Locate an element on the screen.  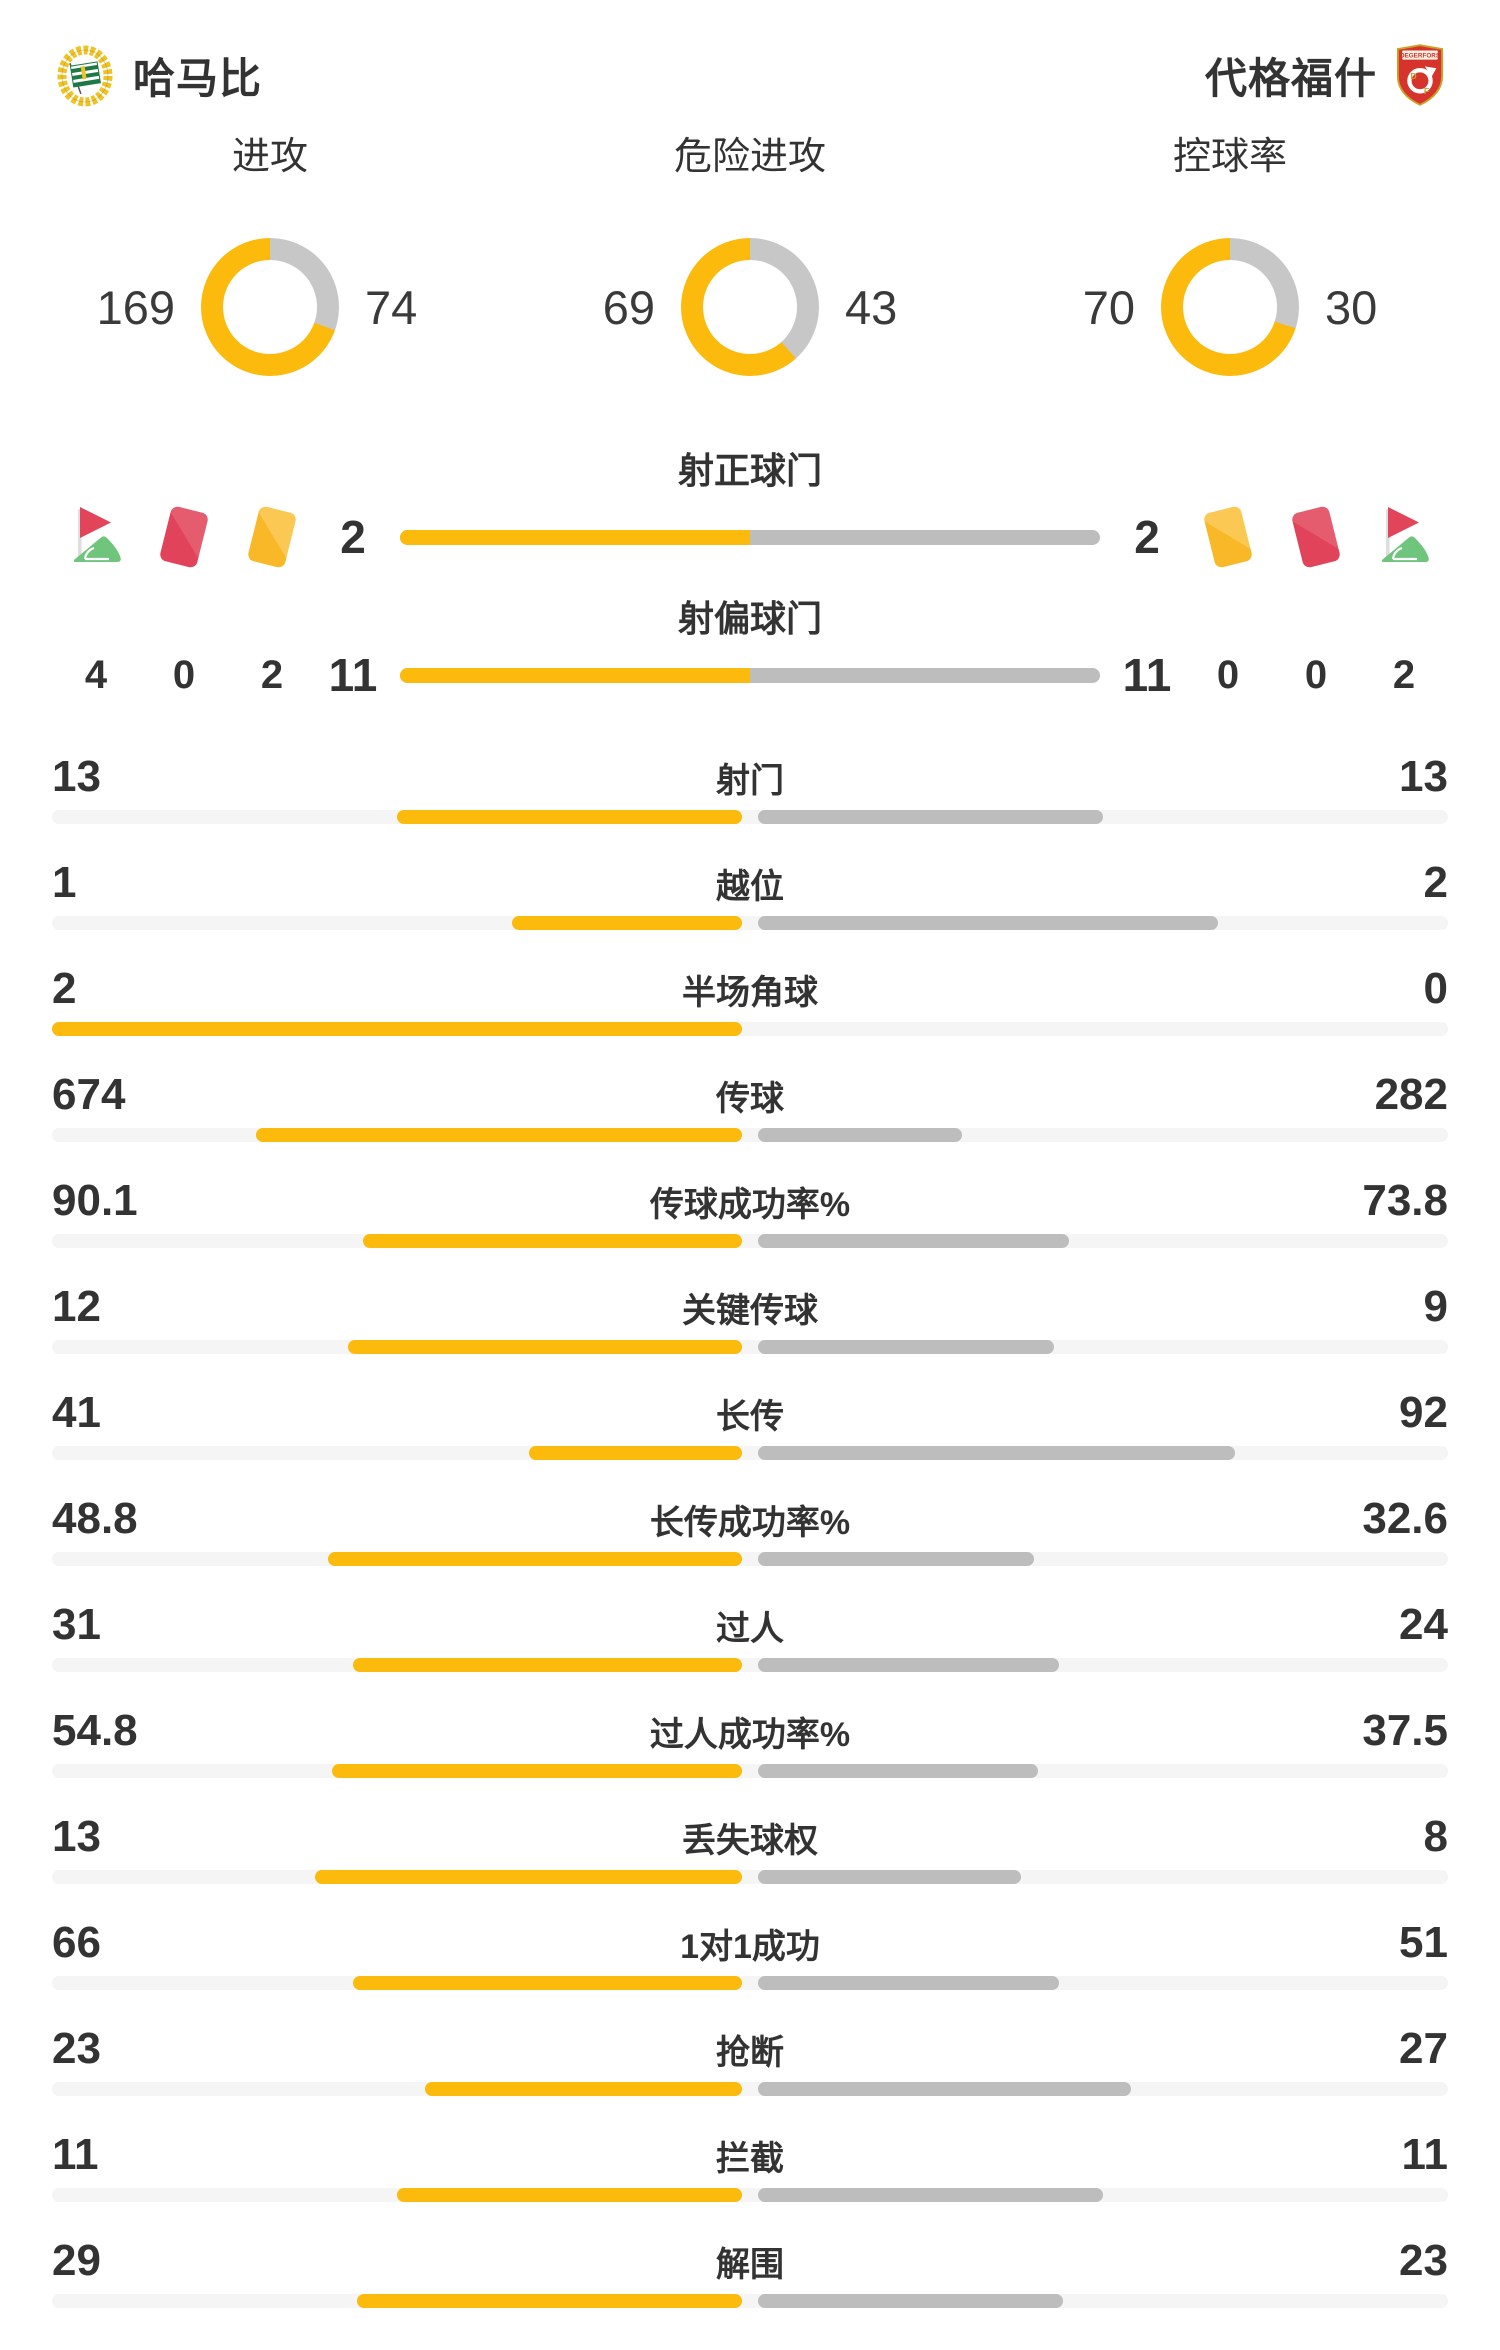
stat-away-value: 73.8 is located at coordinates (1405, 1200).